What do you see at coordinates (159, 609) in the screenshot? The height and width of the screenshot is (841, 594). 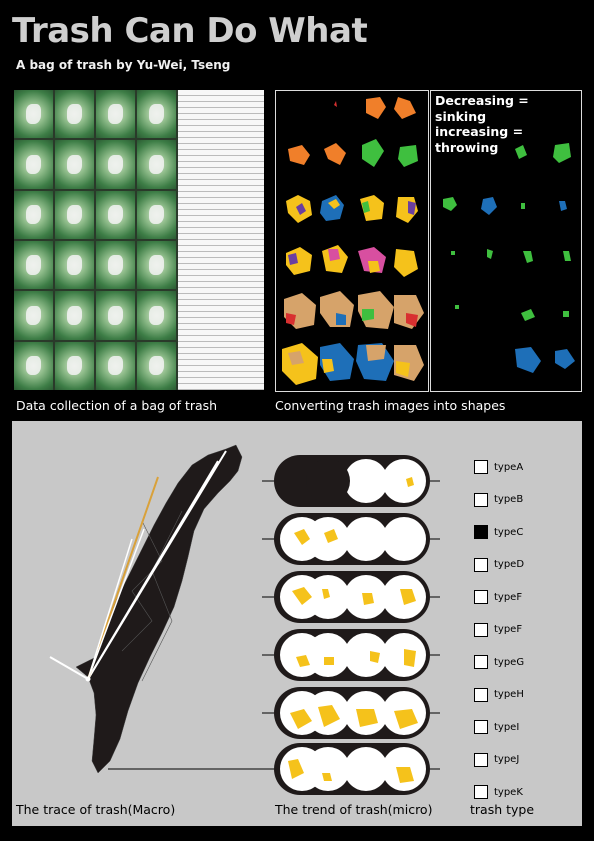 I see `taiwan-map` at bounding box center [159, 609].